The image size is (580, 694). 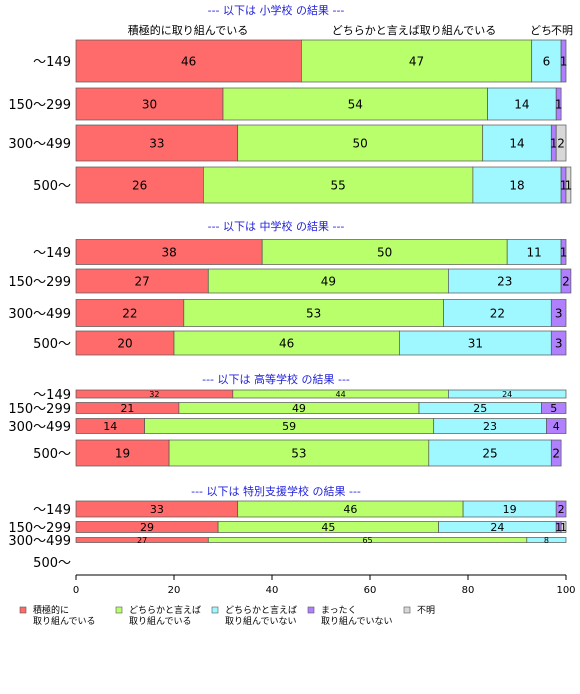 What do you see at coordinates (276, 226) in the screenshot?
I see `section-title: --- 以下は 中学校 の結果 ---` at bounding box center [276, 226].